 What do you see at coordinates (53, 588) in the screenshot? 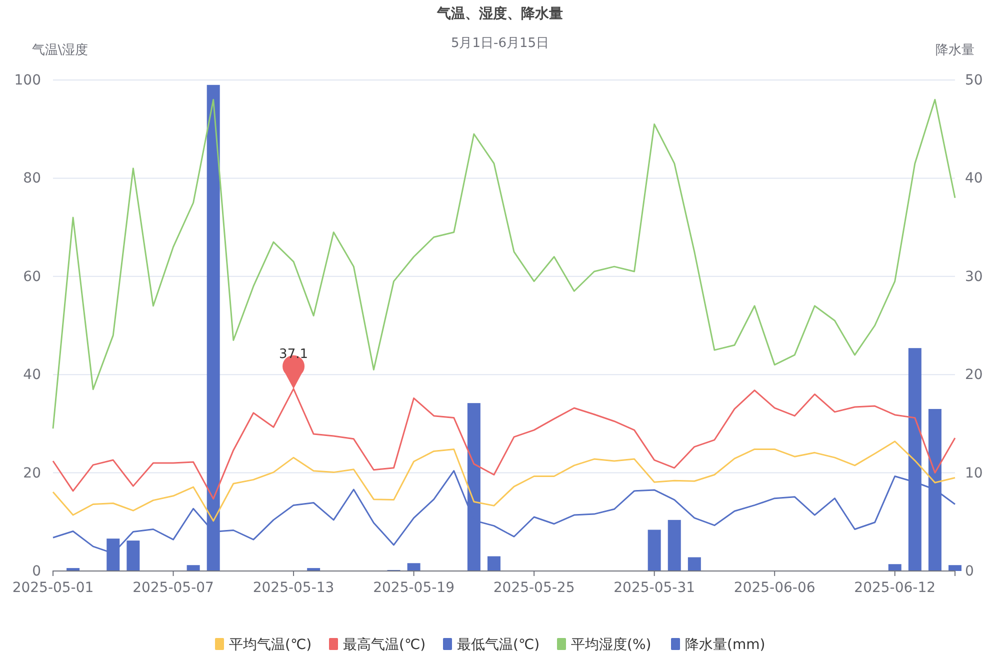
I see `x-tick-label: 2025-05-01` at bounding box center [53, 588].